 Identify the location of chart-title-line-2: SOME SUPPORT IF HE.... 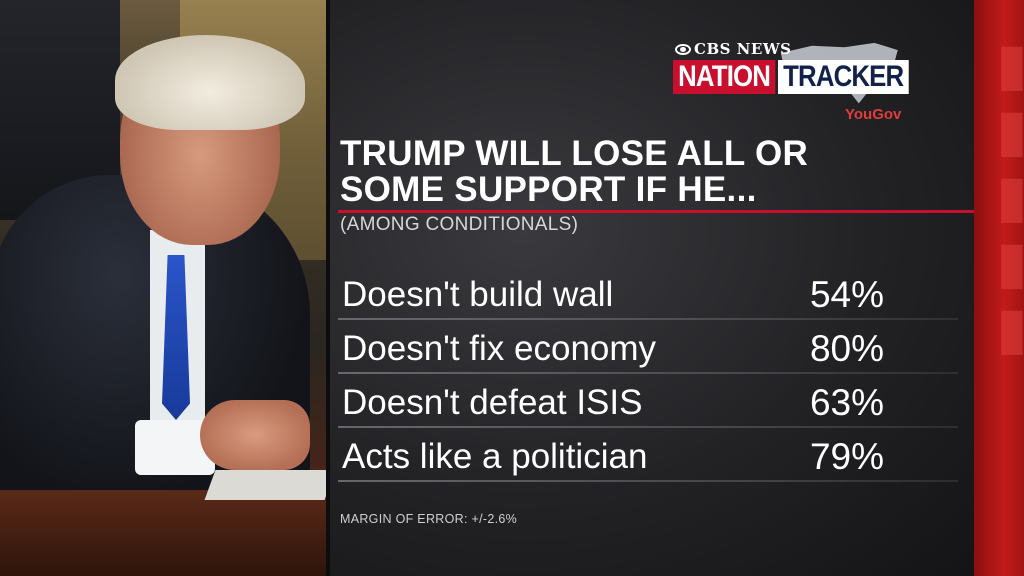
(548, 189).